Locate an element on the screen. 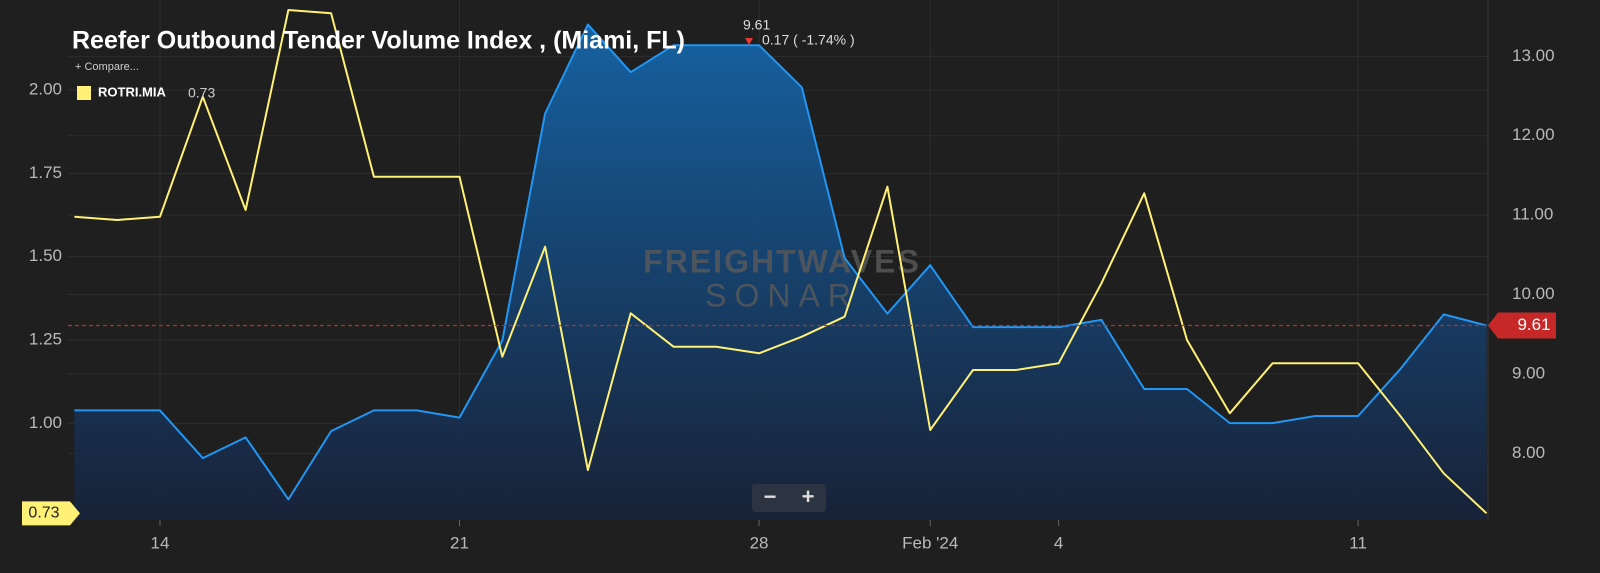  y-tick-label: 1.75 is located at coordinates (45, 172).